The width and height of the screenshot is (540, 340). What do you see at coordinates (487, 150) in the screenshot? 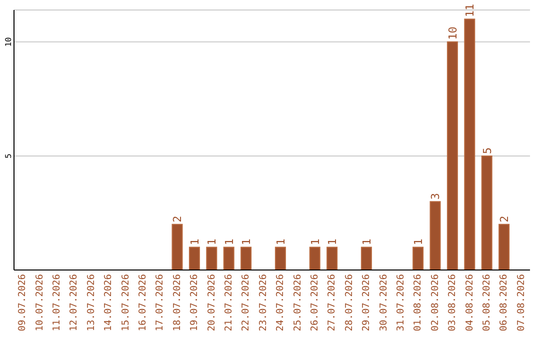
I see `data-label: 5` at bounding box center [487, 150].